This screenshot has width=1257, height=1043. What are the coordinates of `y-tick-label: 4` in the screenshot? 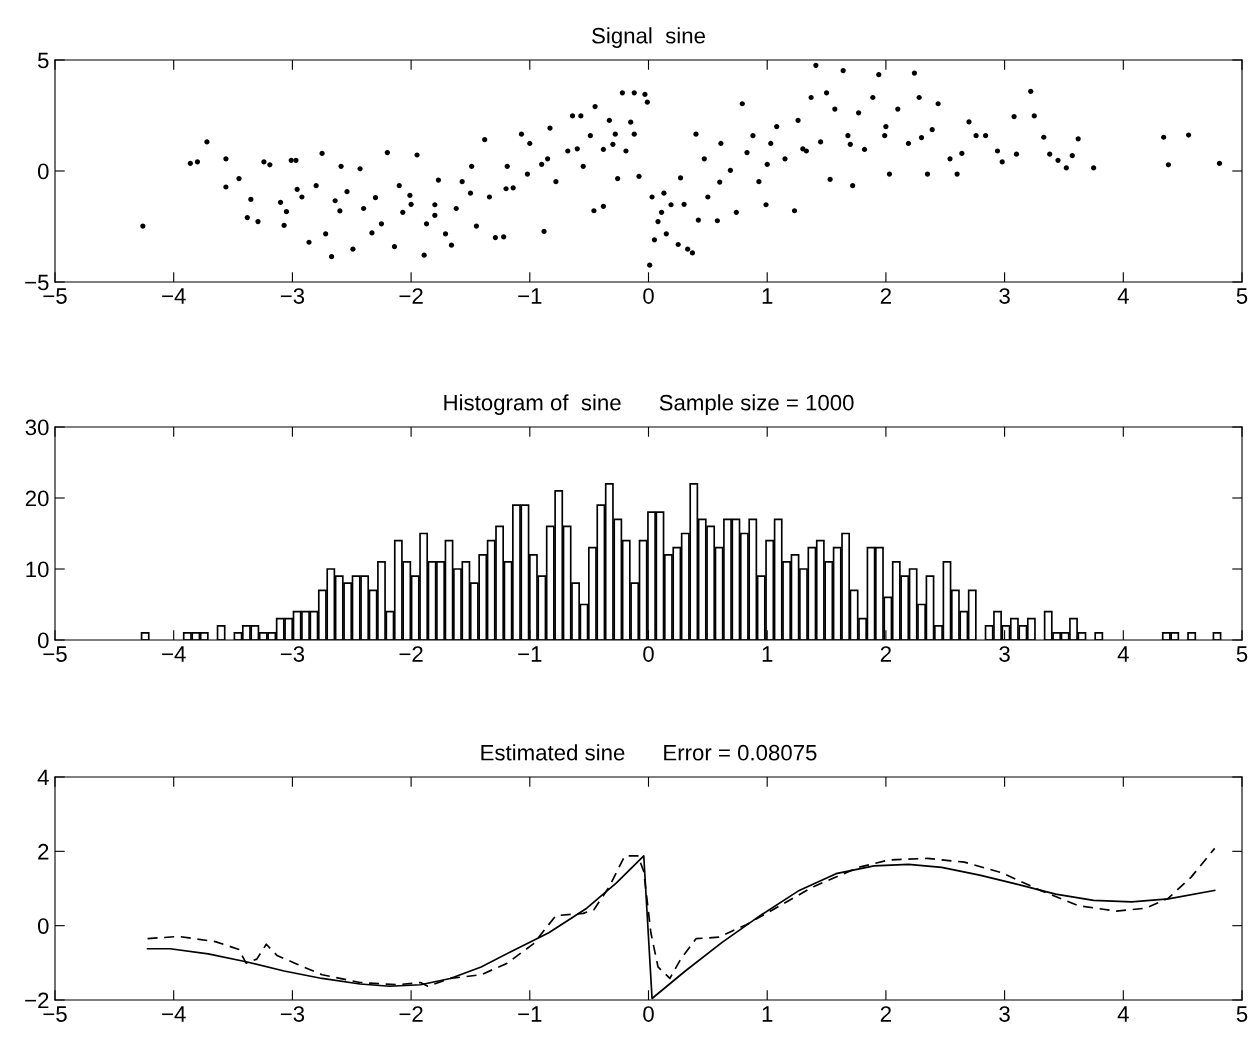 It's located at (43, 777).